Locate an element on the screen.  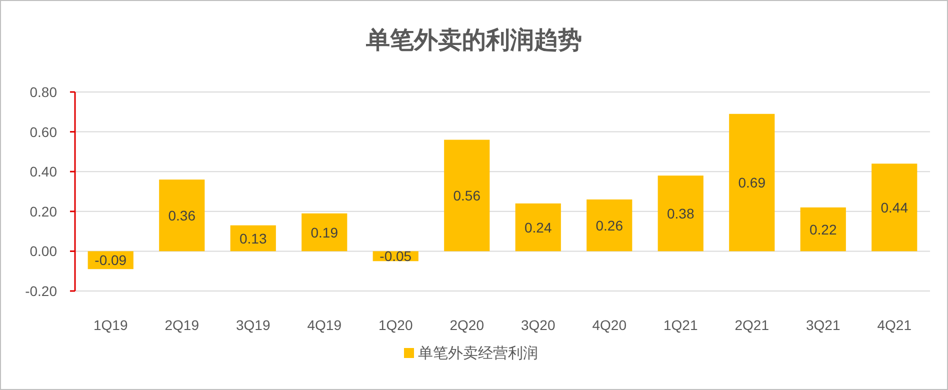
data-label: 0.36 is located at coordinates (182, 215).